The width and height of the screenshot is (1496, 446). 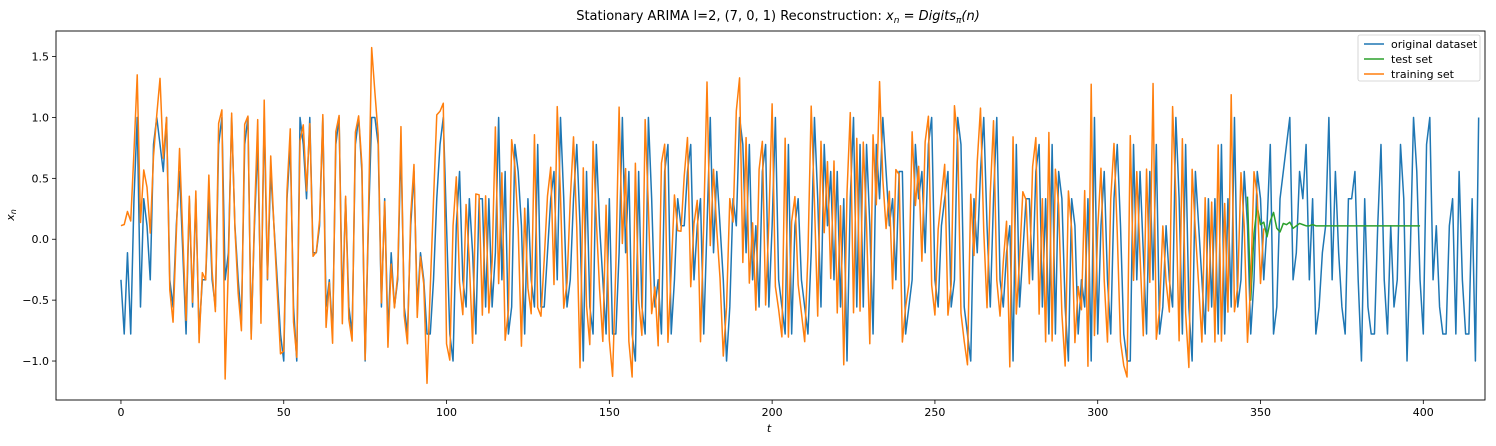 I want to click on series-line-test-set, so click(x=1333, y=248).